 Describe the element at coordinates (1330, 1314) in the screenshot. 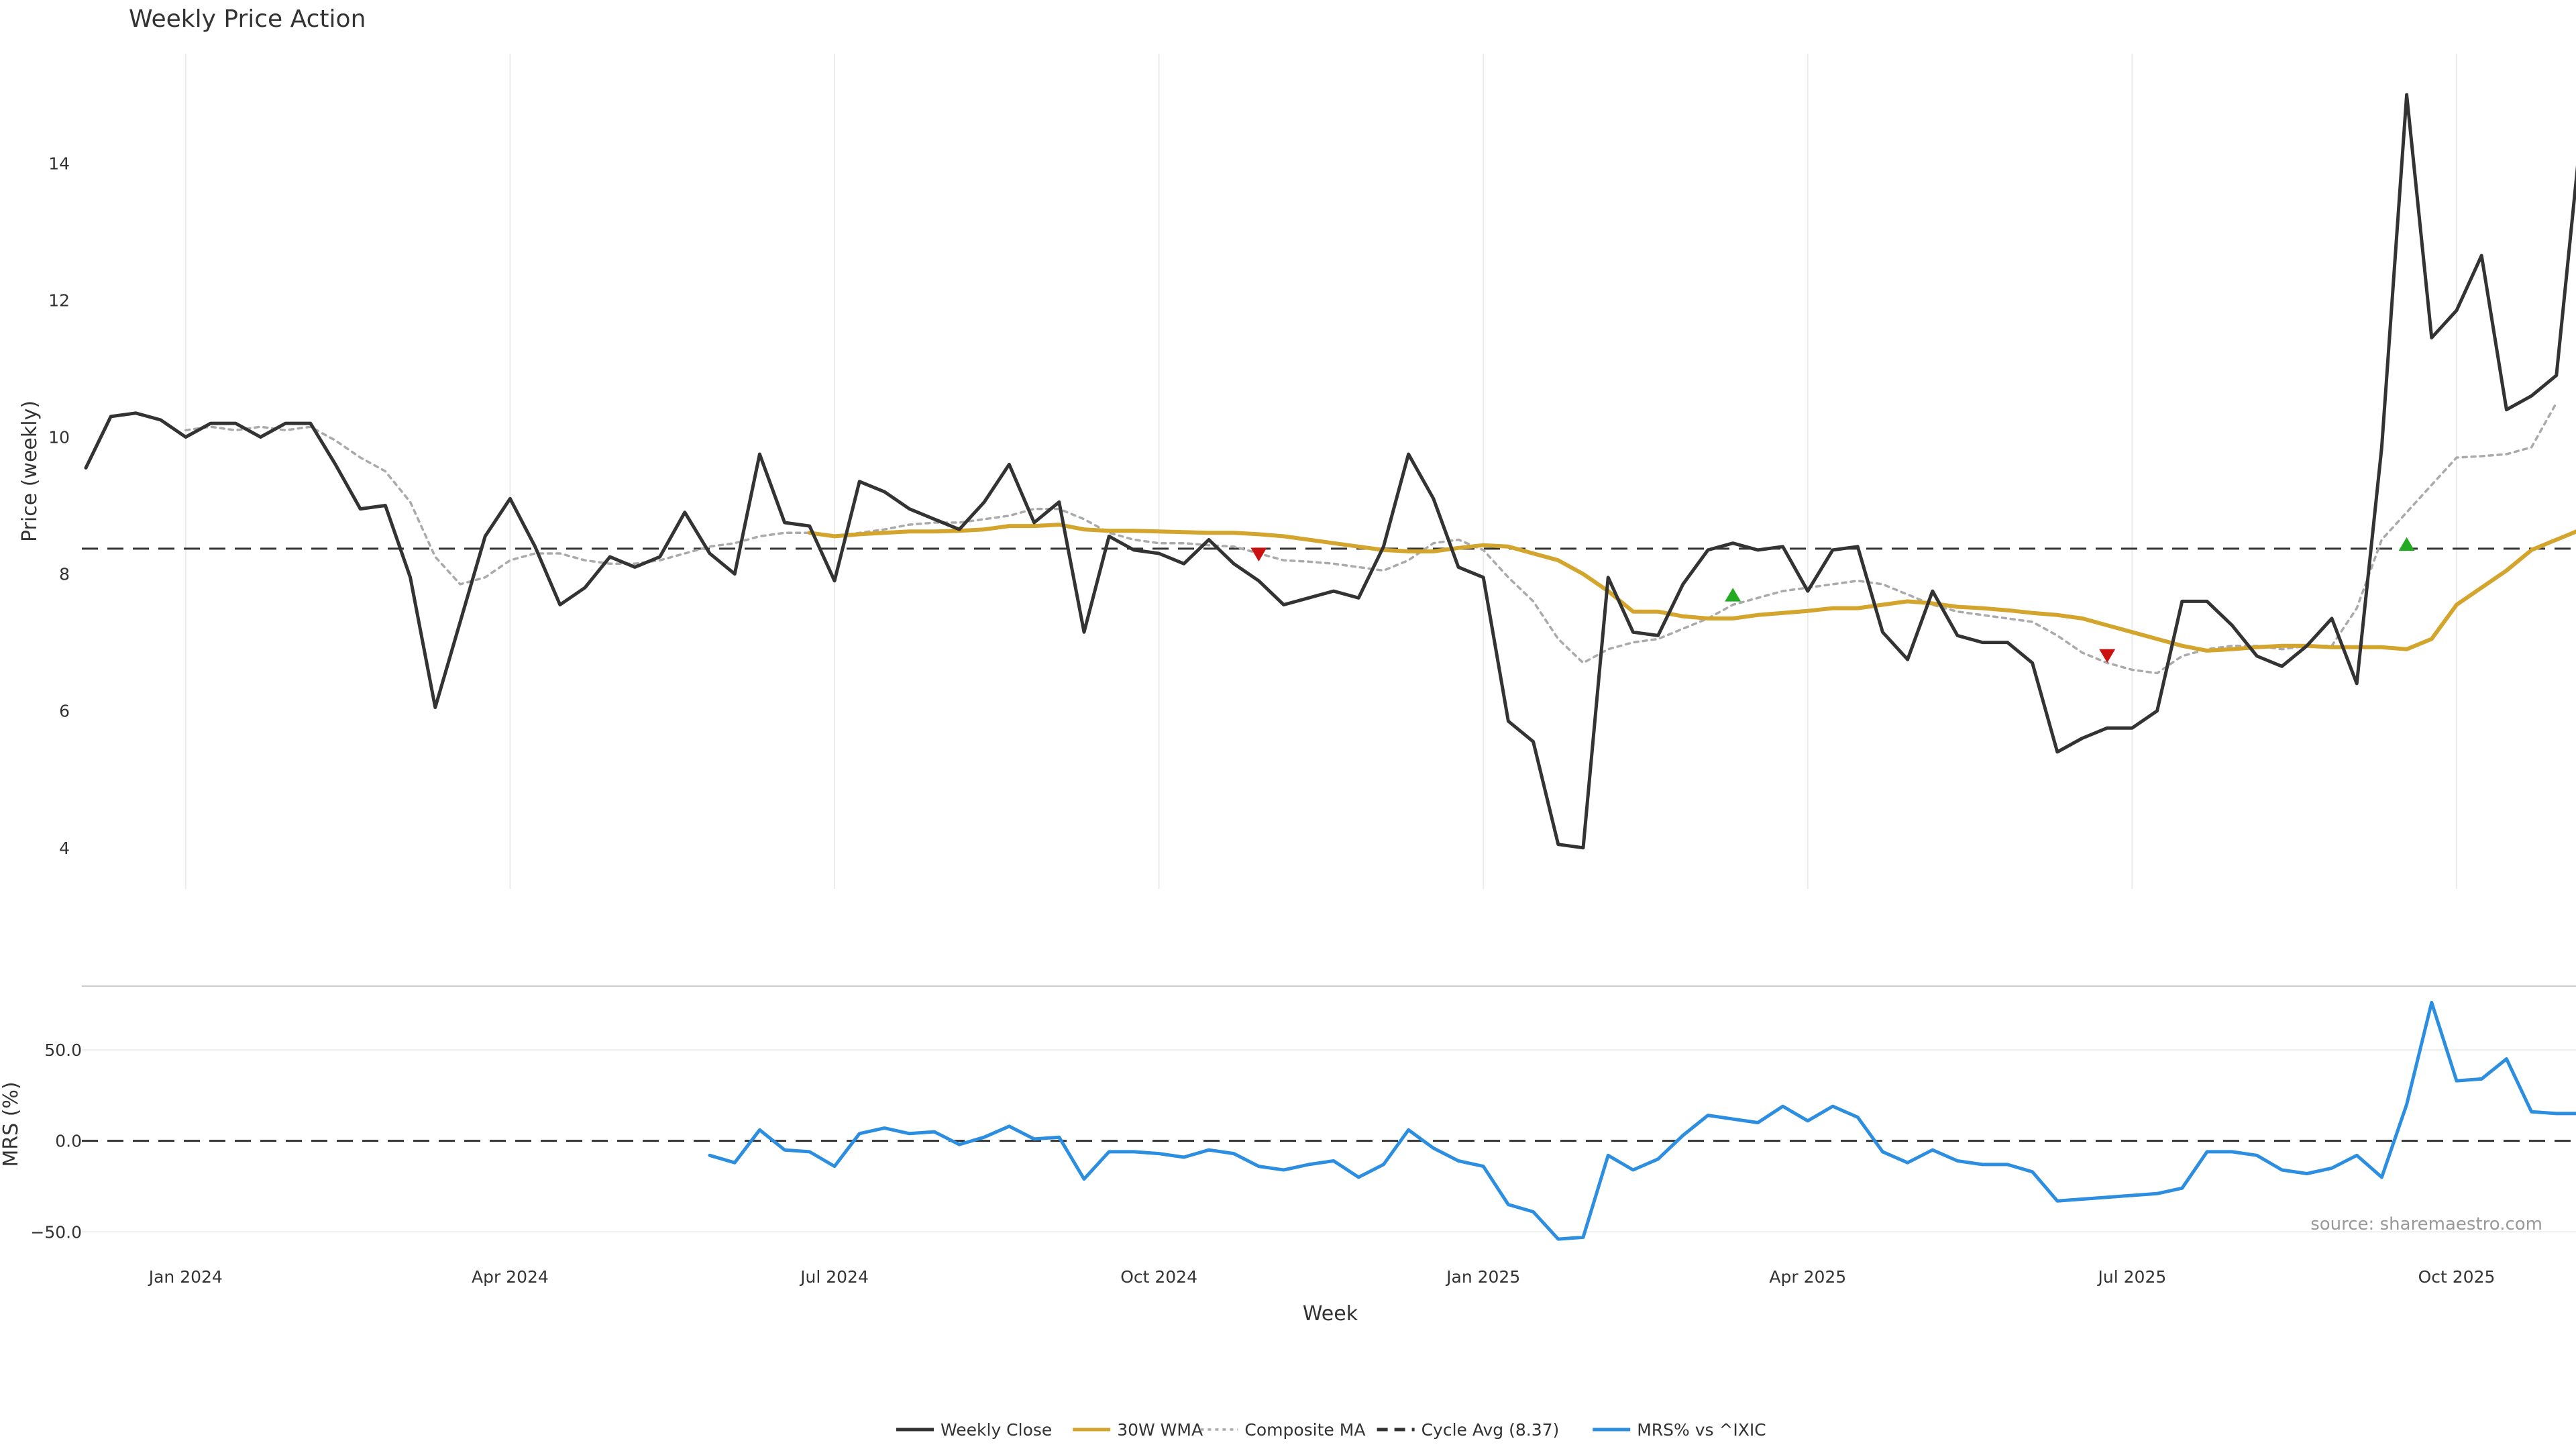

I see `x-axis-label: Week` at that location.